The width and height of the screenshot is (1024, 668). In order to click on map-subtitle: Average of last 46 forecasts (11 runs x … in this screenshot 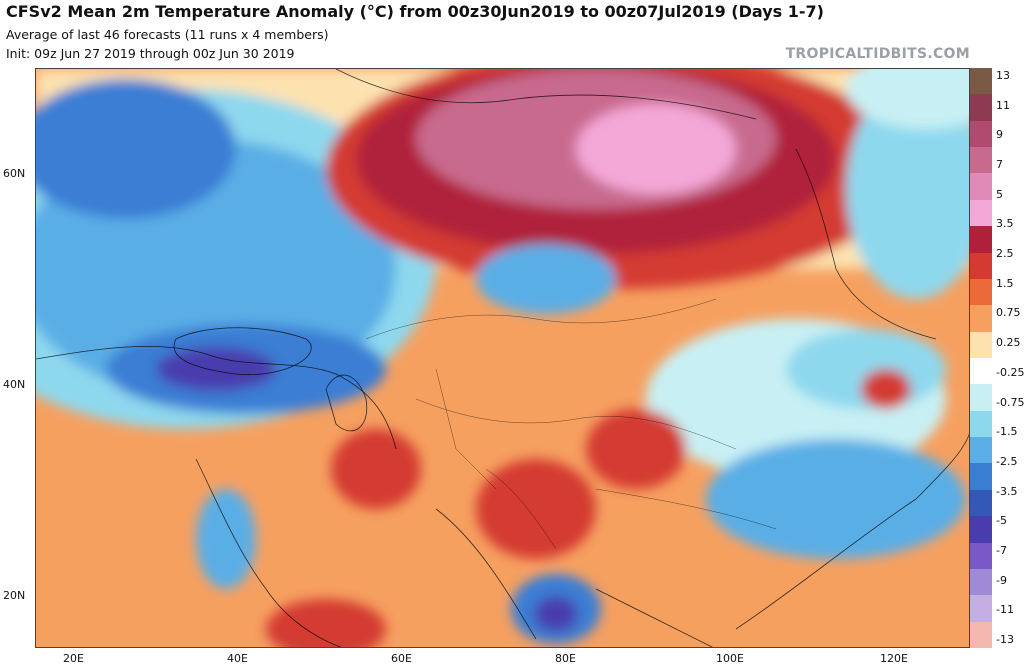, I will do `click(167, 34)`.